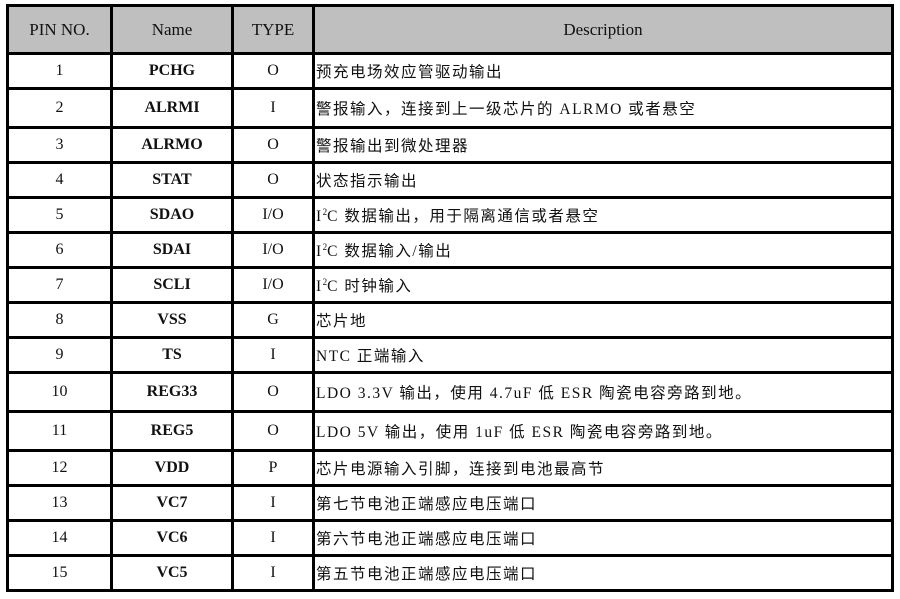 The width and height of the screenshot is (900, 599). I want to click on description-text: 第六节电池正端感应电压端口, so click(427, 539).